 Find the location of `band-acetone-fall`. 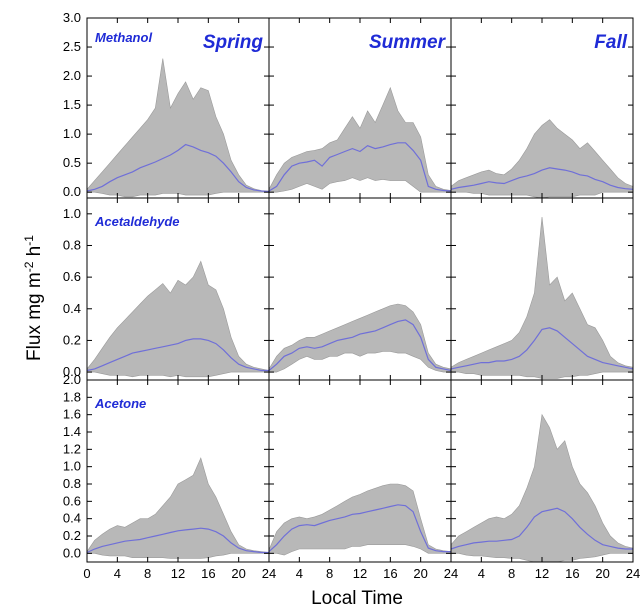

band-acetone-fall is located at coordinates (542, 488).